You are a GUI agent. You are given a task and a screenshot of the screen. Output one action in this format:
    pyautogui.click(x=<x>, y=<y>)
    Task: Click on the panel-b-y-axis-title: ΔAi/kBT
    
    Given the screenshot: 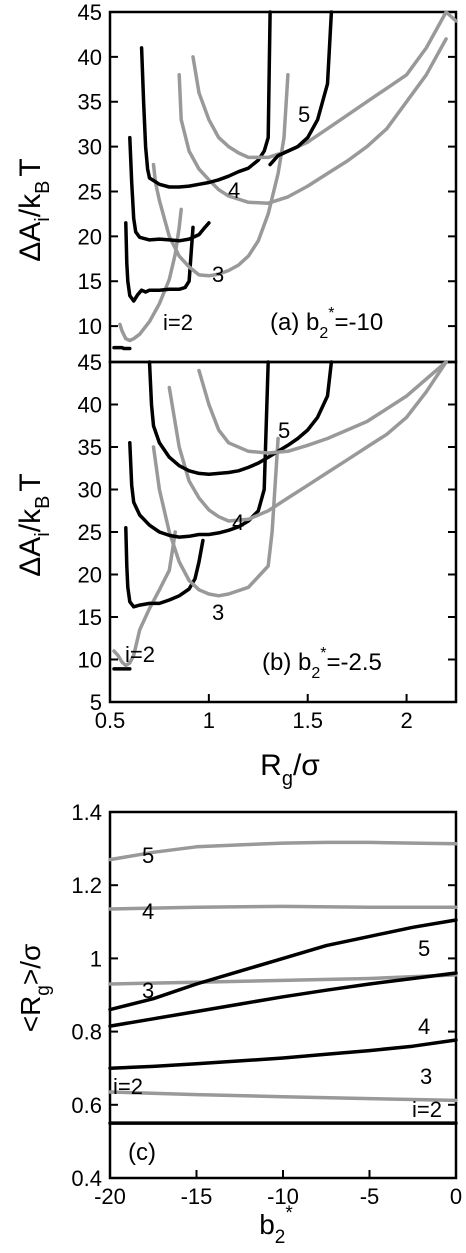 What is the action you would take?
    pyautogui.click(x=34, y=525)
    